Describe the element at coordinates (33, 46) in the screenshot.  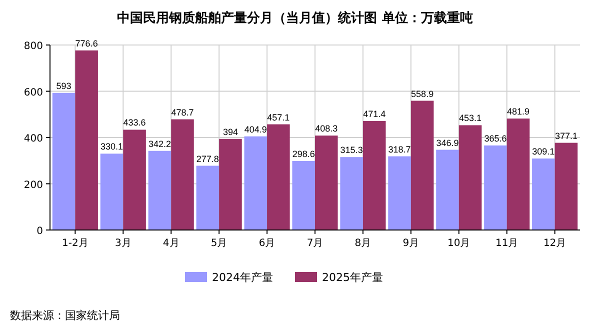
I see `y-tick-label: 800` at that location.